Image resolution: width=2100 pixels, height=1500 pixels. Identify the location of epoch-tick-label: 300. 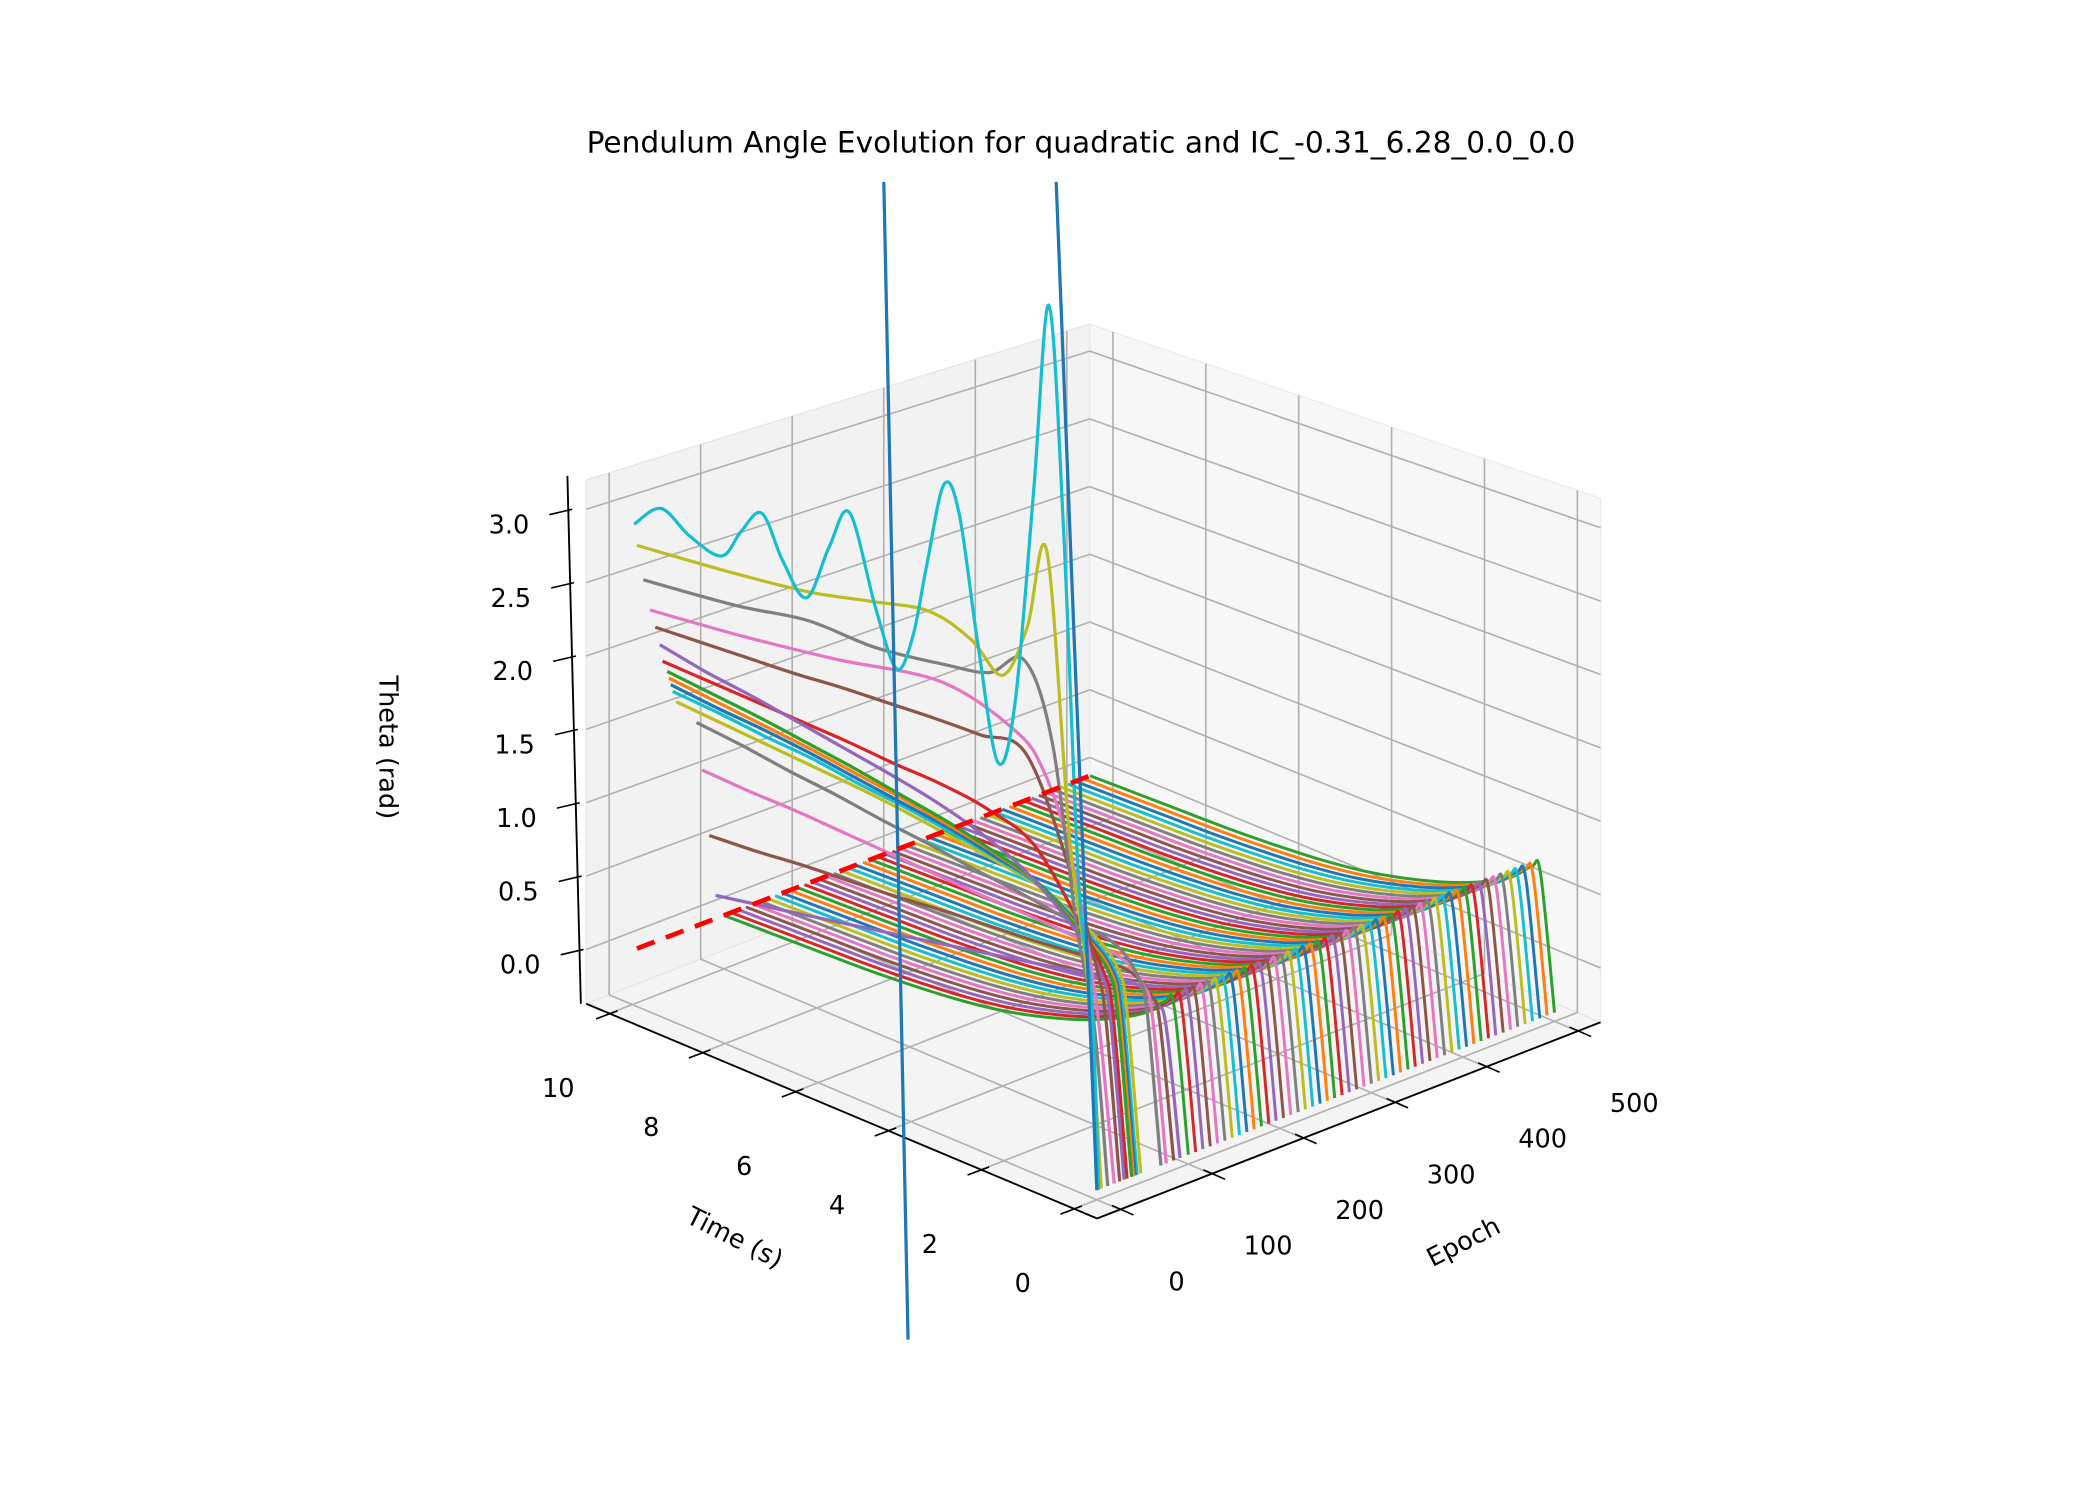
(1451, 1175).